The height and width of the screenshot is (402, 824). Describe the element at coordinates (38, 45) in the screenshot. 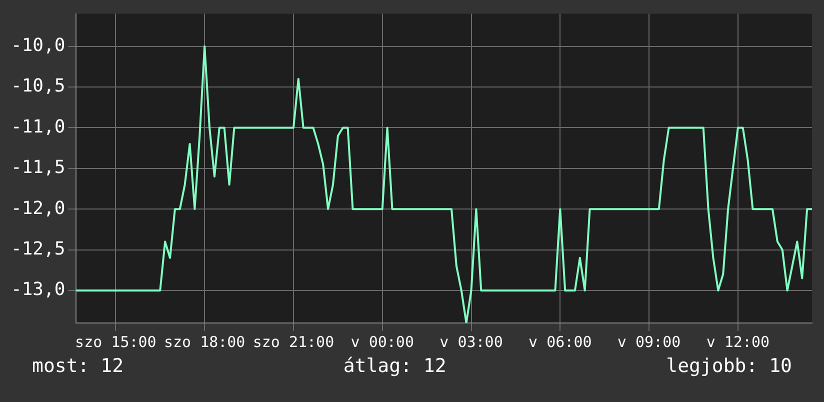

I see `y-tick-label: -10,0` at that location.